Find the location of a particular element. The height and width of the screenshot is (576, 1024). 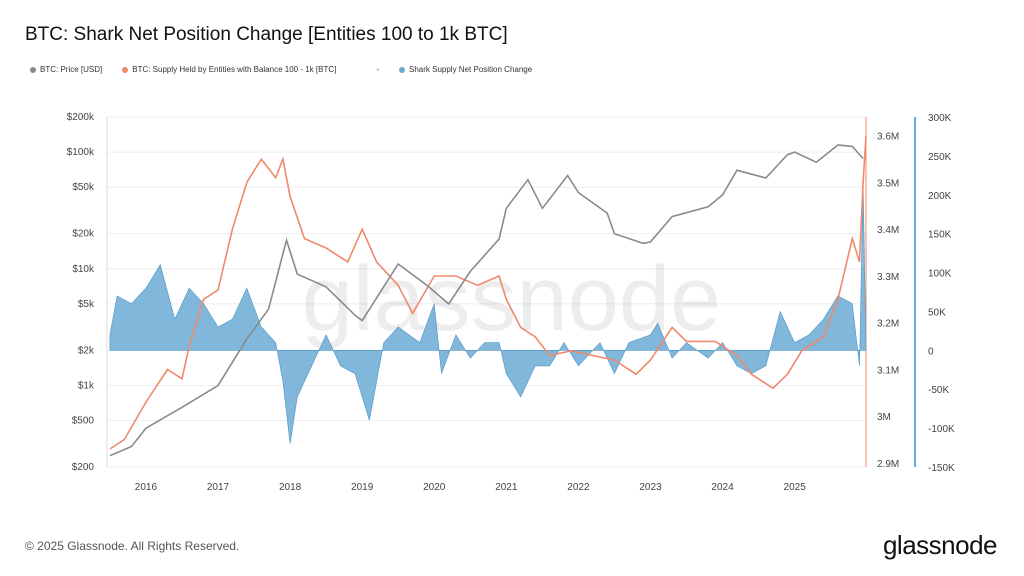

net-tick-label: 300K is located at coordinates (940, 118).